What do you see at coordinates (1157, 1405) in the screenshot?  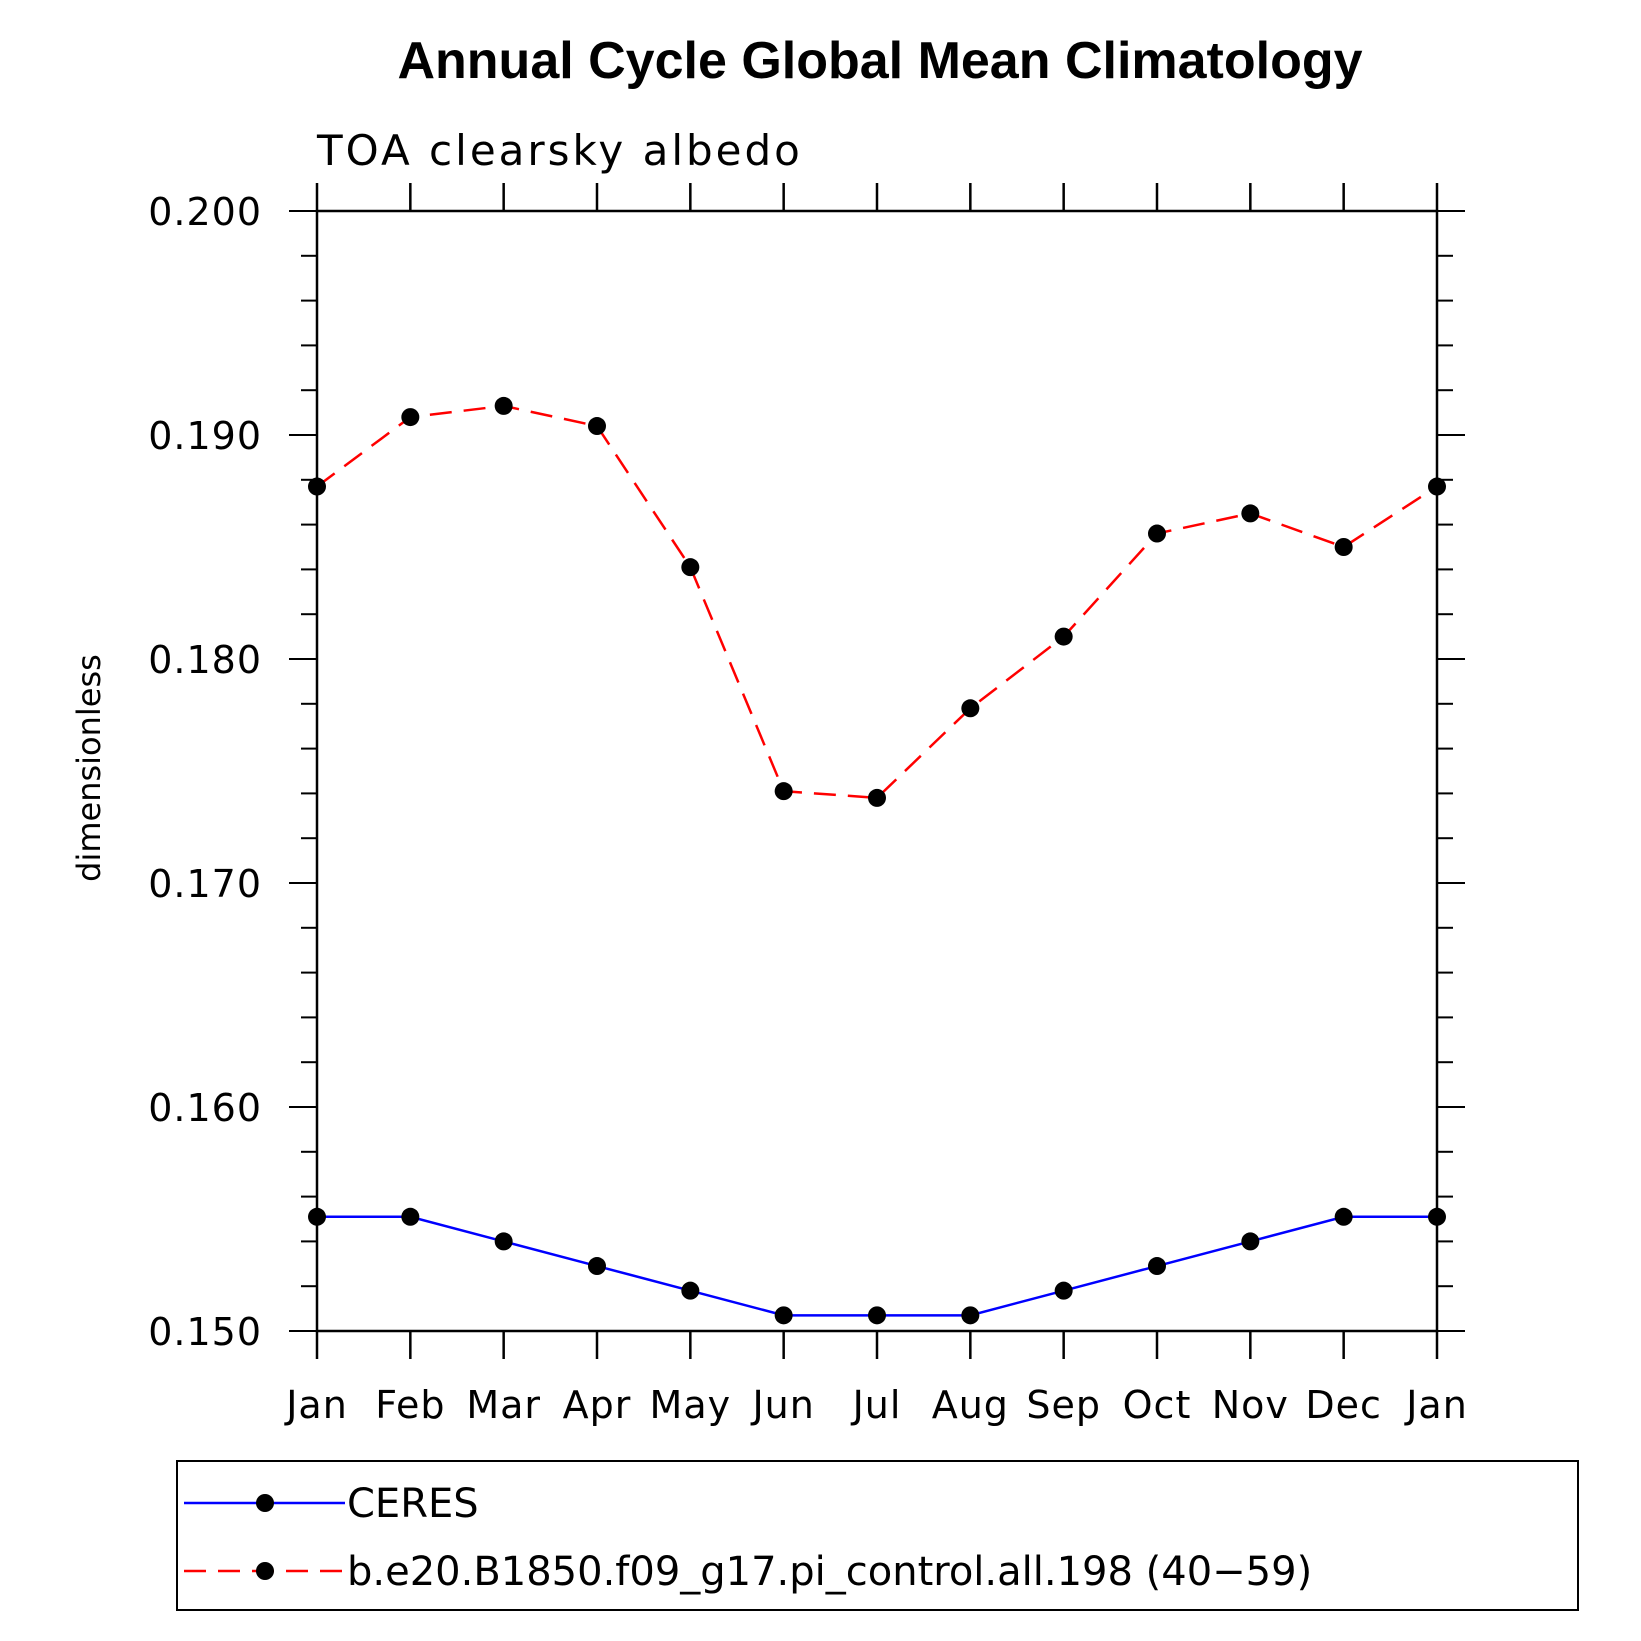 I see `x-tick-label: Oct` at bounding box center [1157, 1405].